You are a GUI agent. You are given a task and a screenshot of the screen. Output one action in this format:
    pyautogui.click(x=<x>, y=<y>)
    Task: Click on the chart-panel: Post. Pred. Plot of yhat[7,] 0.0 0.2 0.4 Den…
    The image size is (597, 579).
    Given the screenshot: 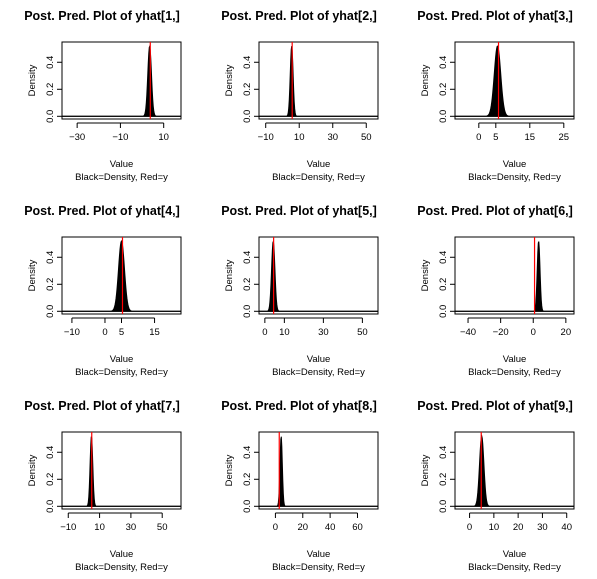 What is the action you would take?
    pyautogui.click(x=103, y=486)
    